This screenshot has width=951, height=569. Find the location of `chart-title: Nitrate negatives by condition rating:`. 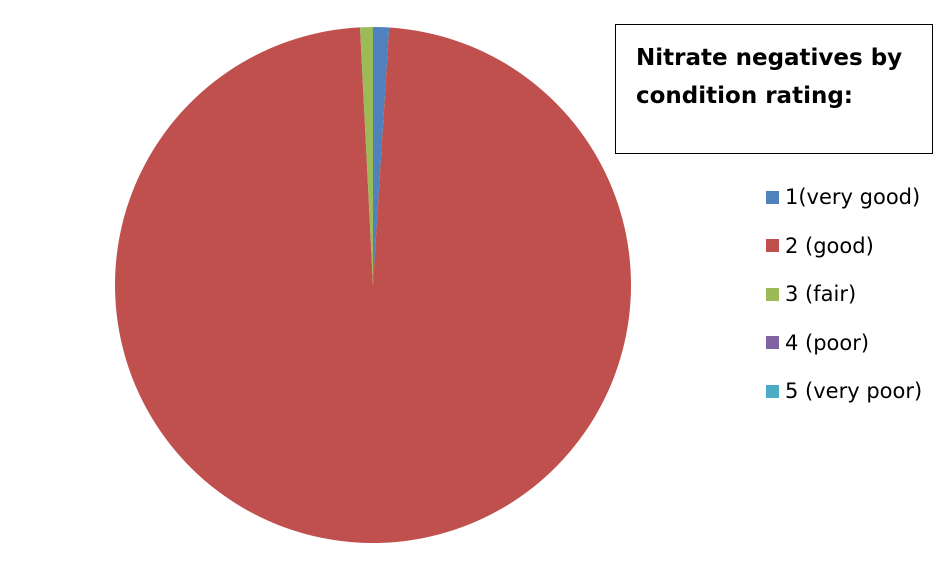

chart-title: Nitrate negatives by condition rating: is located at coordinates (774, 89).